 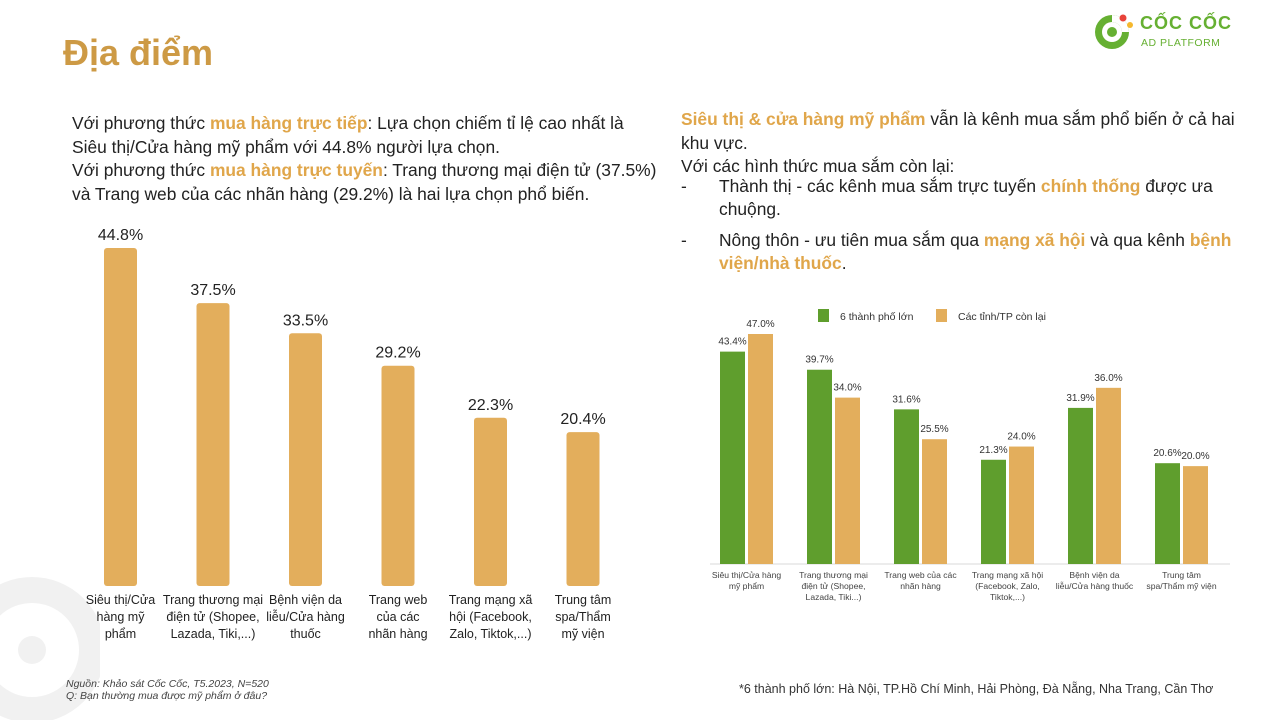 What do you see at coordinates (1114, 31) in the screenshot?
I see `coccoc-logo-icon` at bounding box center [1114, 31].